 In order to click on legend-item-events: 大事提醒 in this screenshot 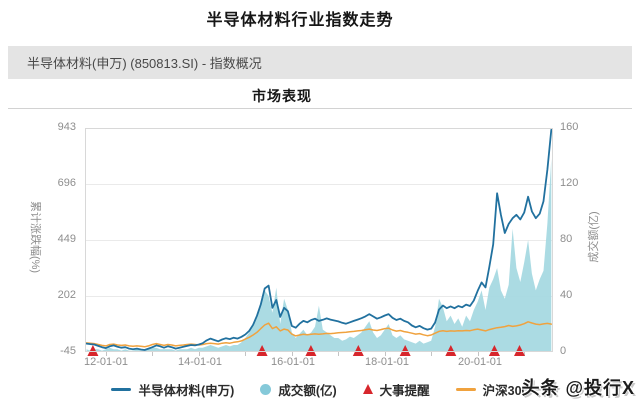, I will do `click(396, 389)`.